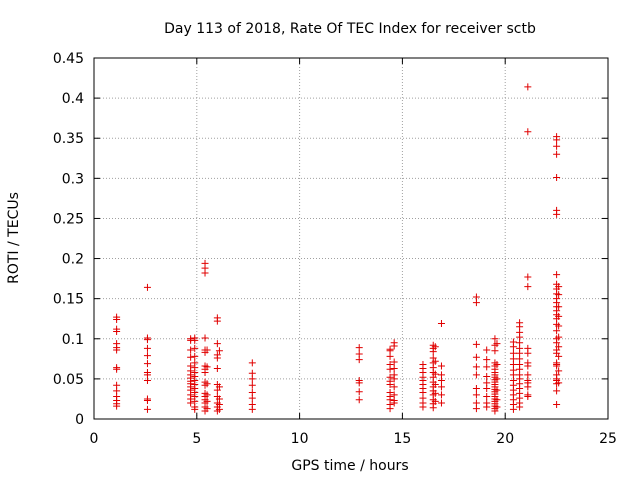 The width and height of the screenshot is (640, 480). I want to click on y-tick-label: 0.45, so click(68, 59).